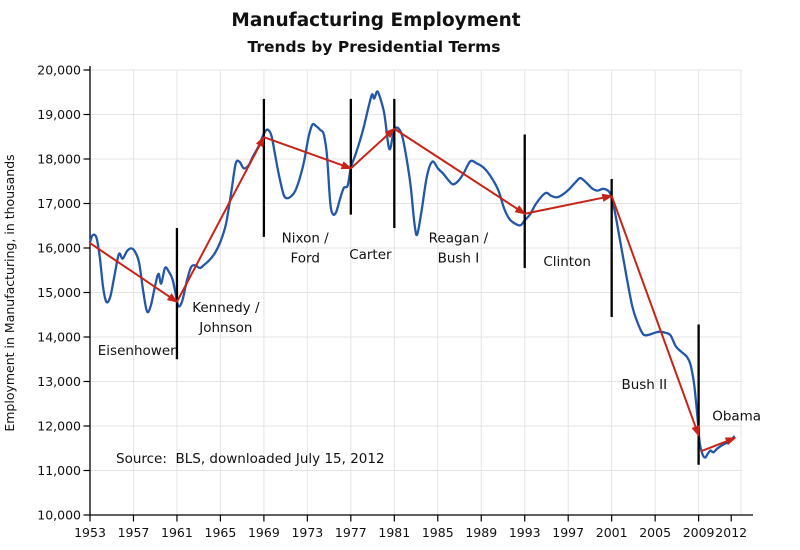  I want to click on trend-arrow-clinton, so click(569, 204).